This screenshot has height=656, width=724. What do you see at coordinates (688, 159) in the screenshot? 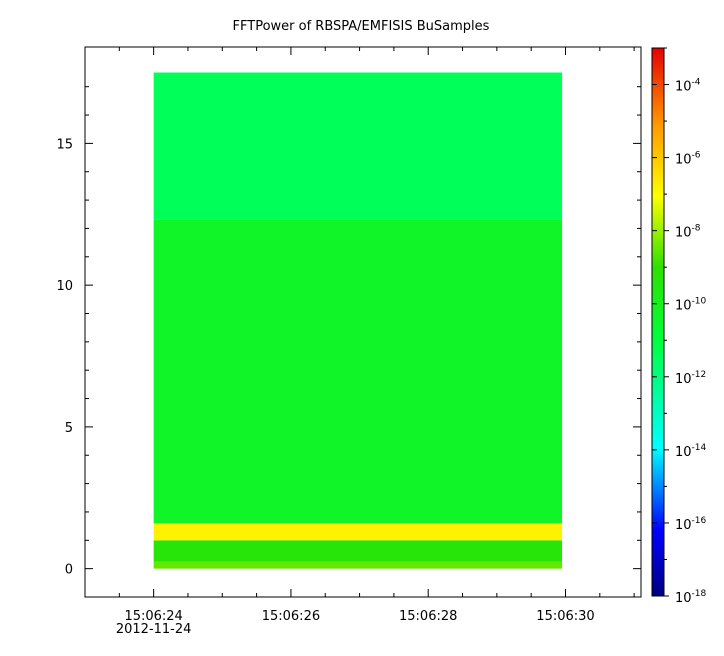
I see `colorbar-tick-label: 10⁻⁶` at bounding box center [688, 159].